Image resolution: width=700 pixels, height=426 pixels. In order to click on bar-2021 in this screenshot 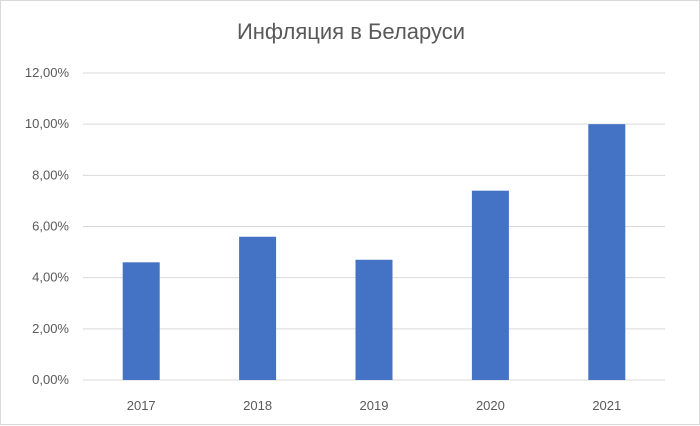, I will do `click(607, 252)`.